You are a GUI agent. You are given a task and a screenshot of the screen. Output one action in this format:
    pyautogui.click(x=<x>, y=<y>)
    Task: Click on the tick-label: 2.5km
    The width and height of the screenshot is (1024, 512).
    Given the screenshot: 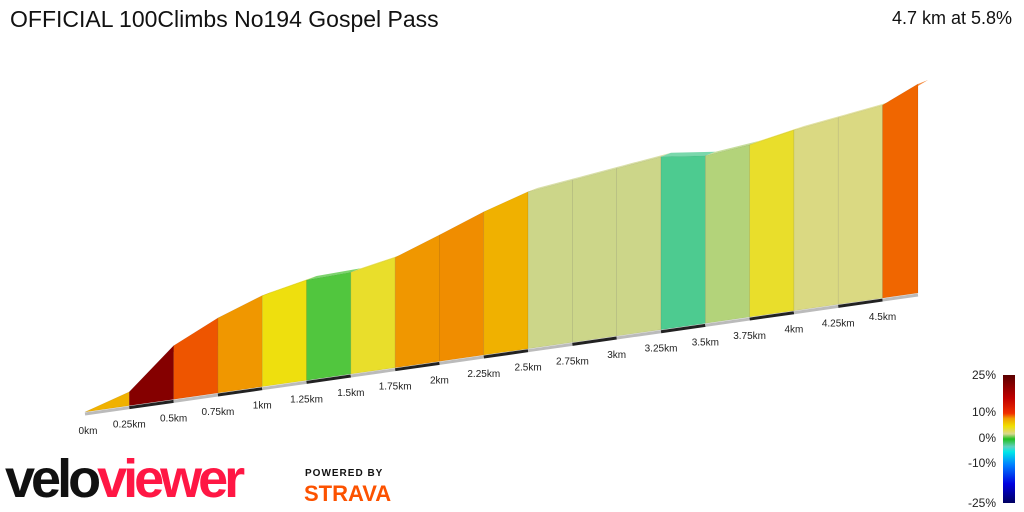 What is the action you would take?
    pyautogui.click(x=527, y=368)
    